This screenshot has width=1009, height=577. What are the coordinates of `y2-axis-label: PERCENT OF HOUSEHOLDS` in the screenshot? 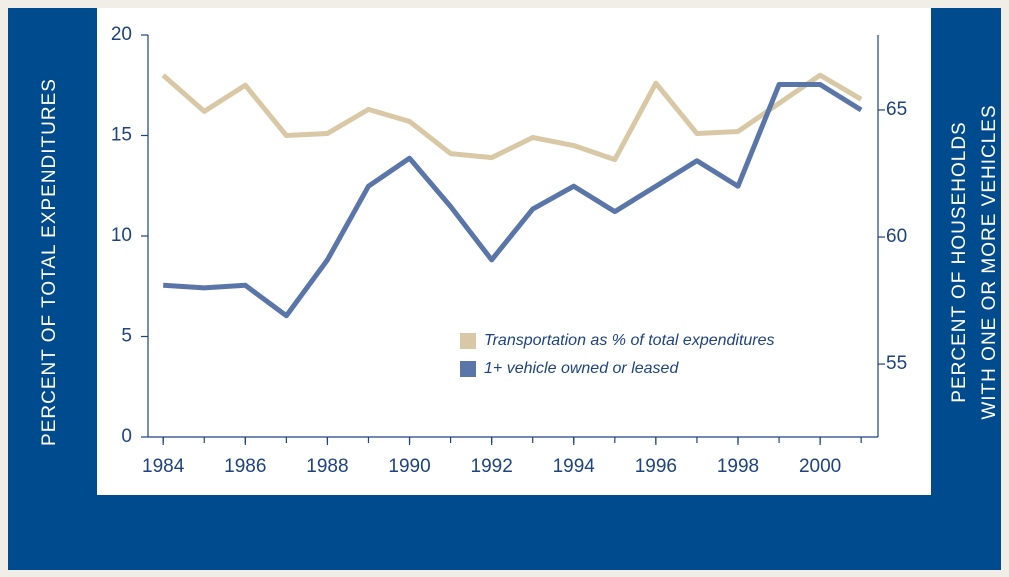 It's located at (959, 261).